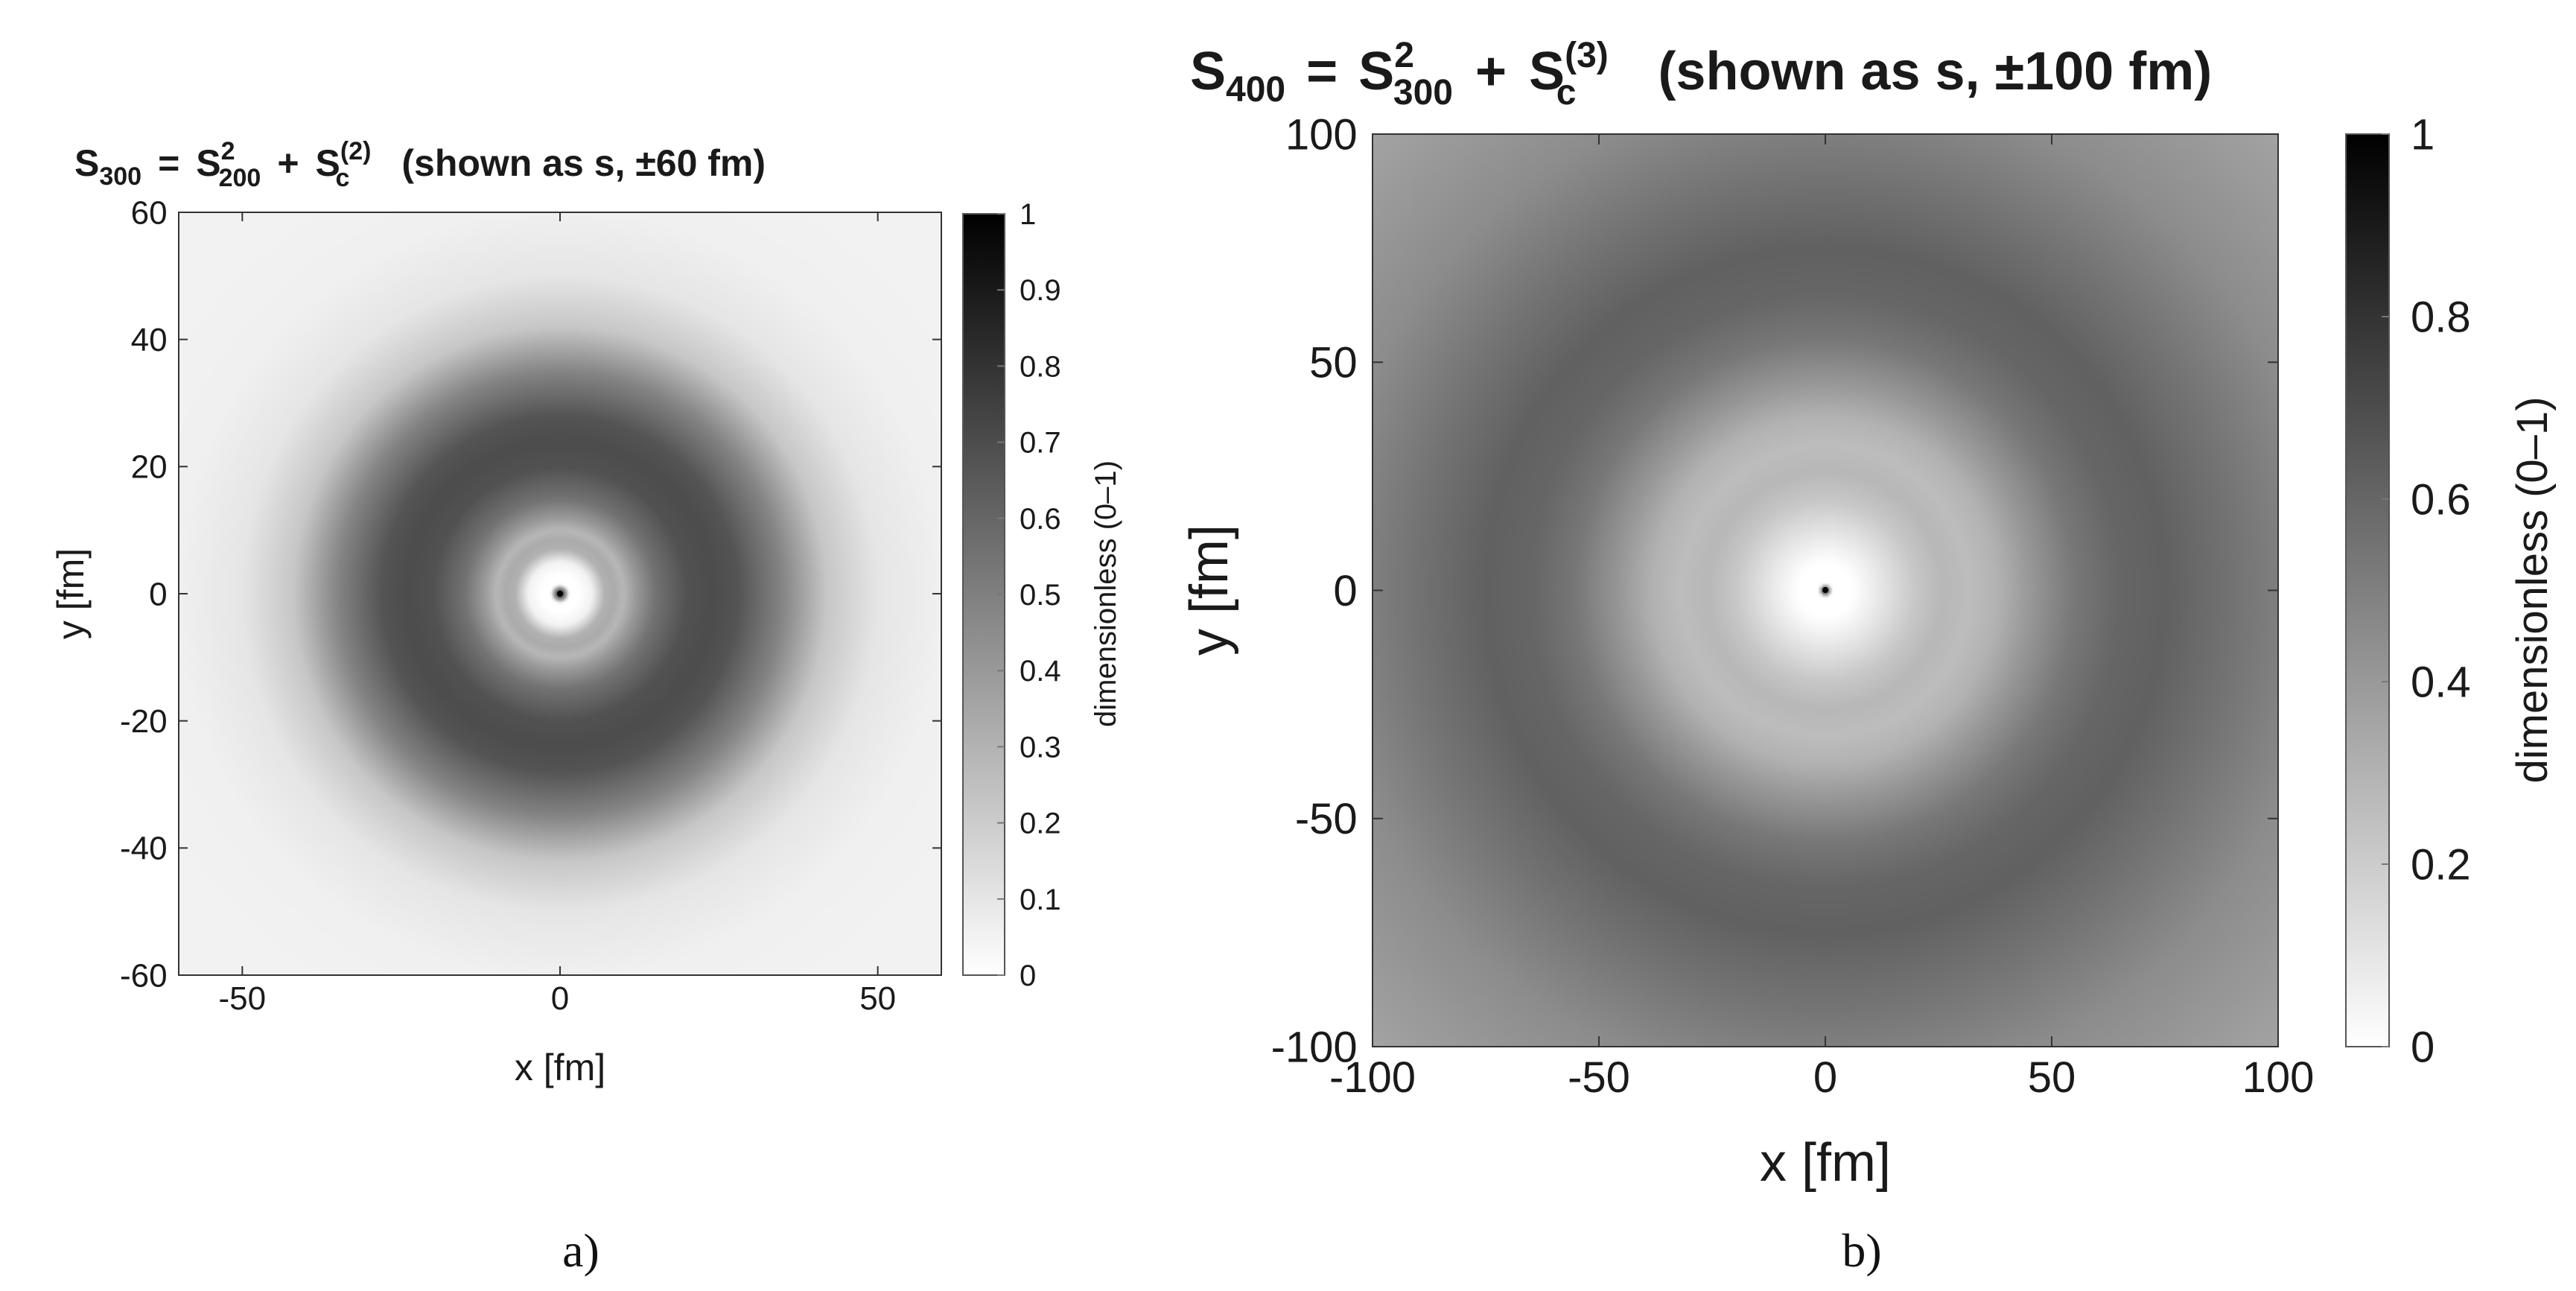 Image resolution: width=2576 pixels, height=1291 pixels. Describe the element at coordinates (581, 1250) in the screenshot. I see `panel-a-caption: a)` at that location.